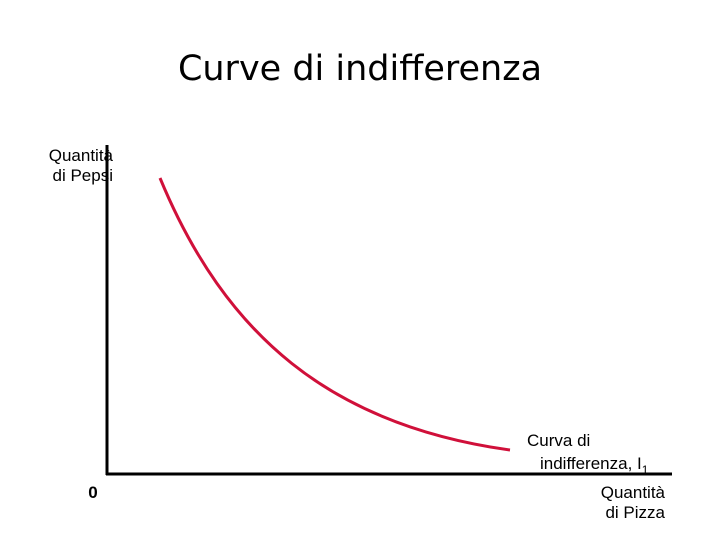  Describe the element at coordinates (360, 69) in the screenshot. I see `title: Curve di indifferenza` at that location.